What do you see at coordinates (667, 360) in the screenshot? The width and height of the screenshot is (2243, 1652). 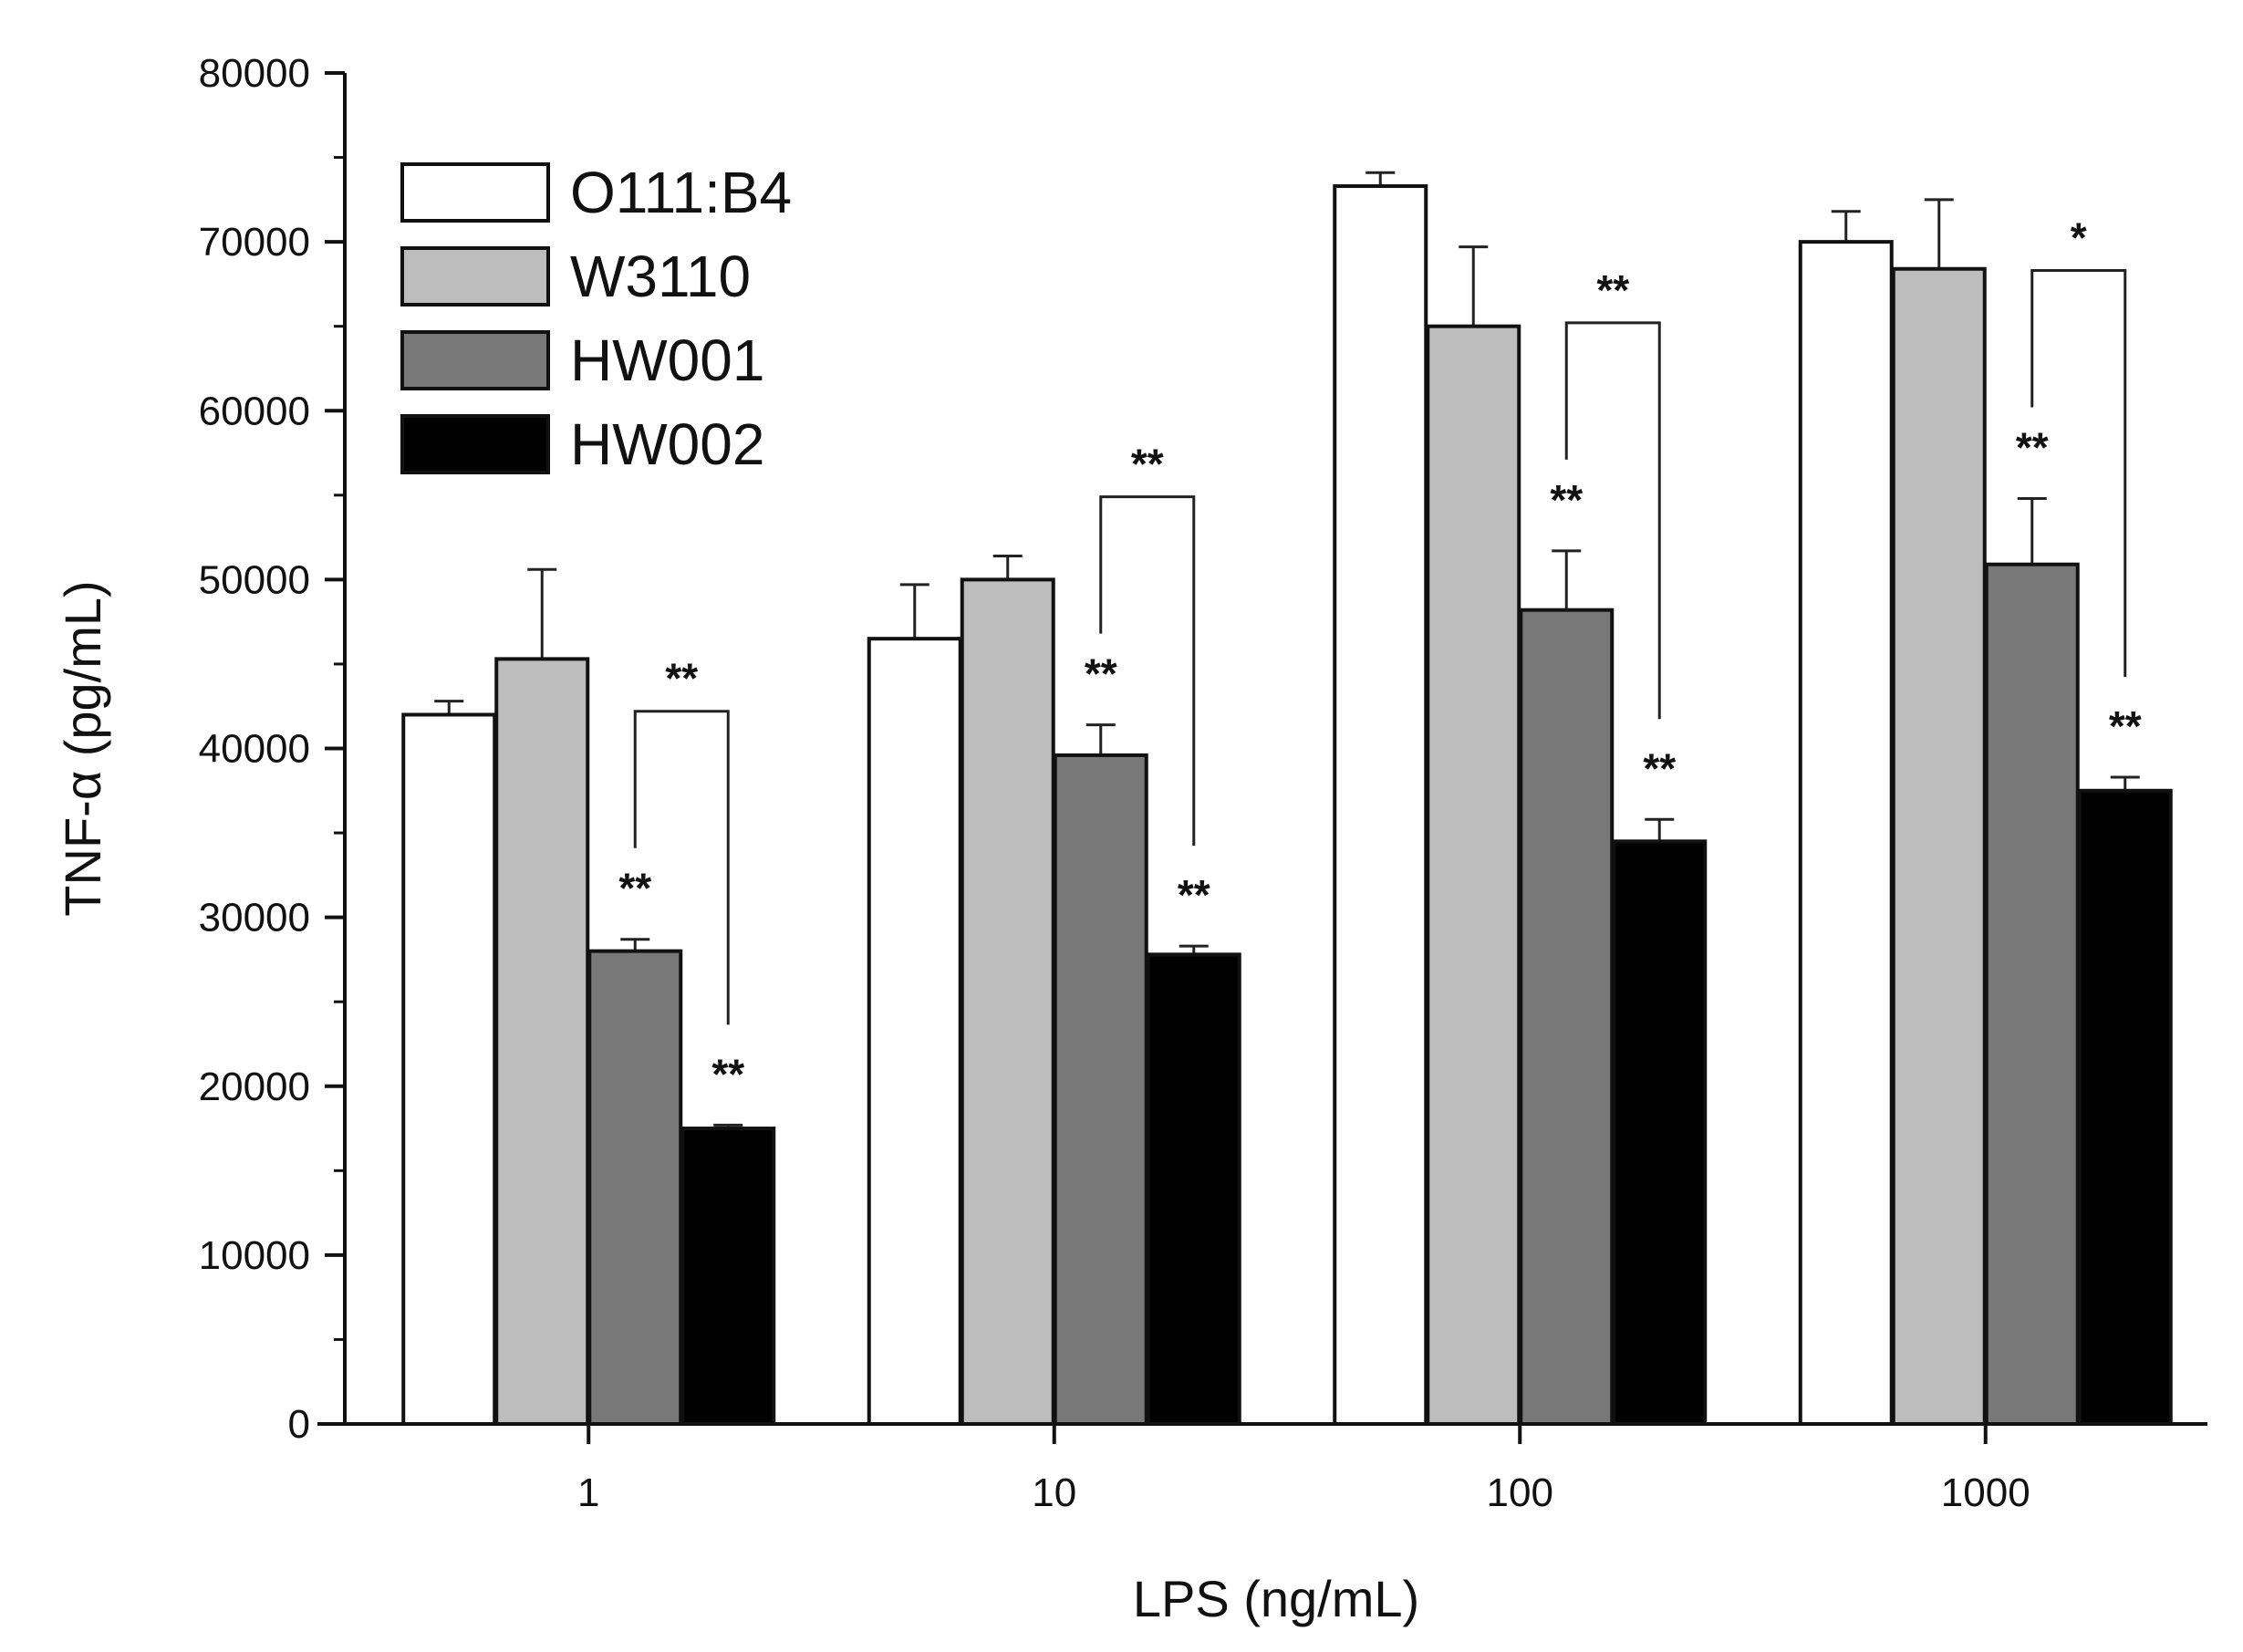 I see `legend-label: HW001` at bounding box center [667, 360].